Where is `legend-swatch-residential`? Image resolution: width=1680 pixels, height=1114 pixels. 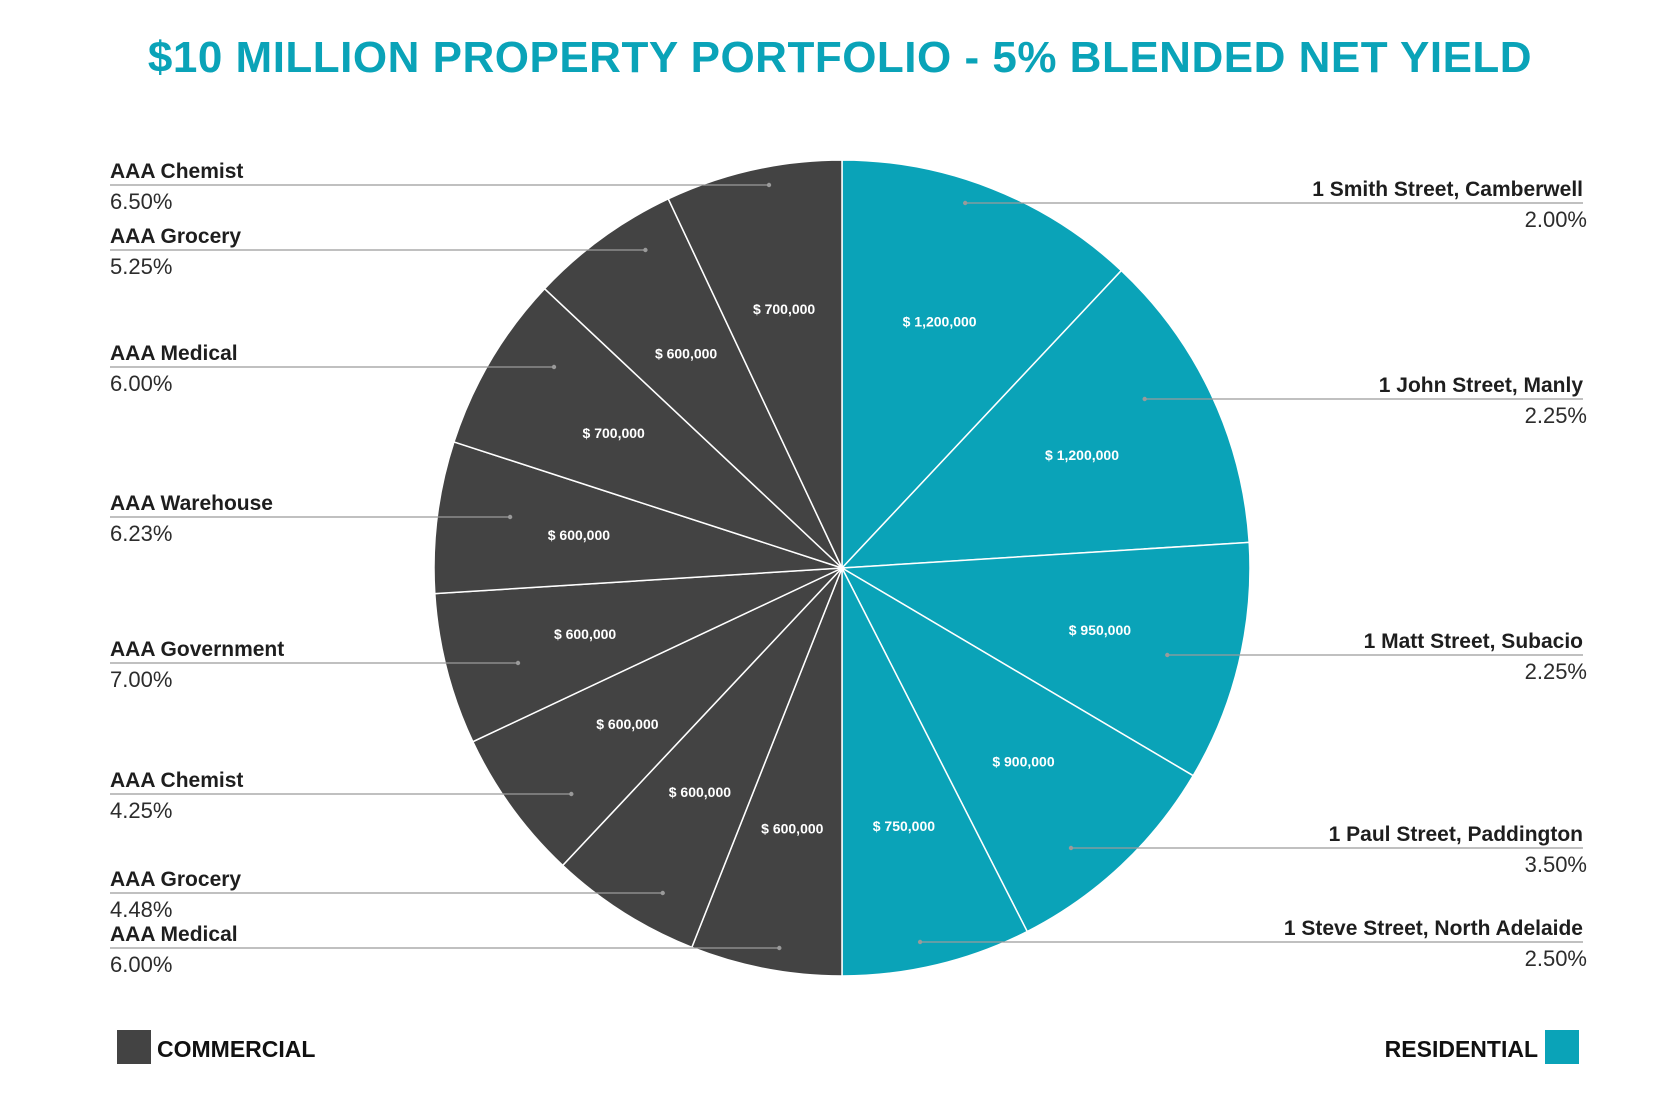
legend-swatch-residential is located at coordinates (1562, 1047).